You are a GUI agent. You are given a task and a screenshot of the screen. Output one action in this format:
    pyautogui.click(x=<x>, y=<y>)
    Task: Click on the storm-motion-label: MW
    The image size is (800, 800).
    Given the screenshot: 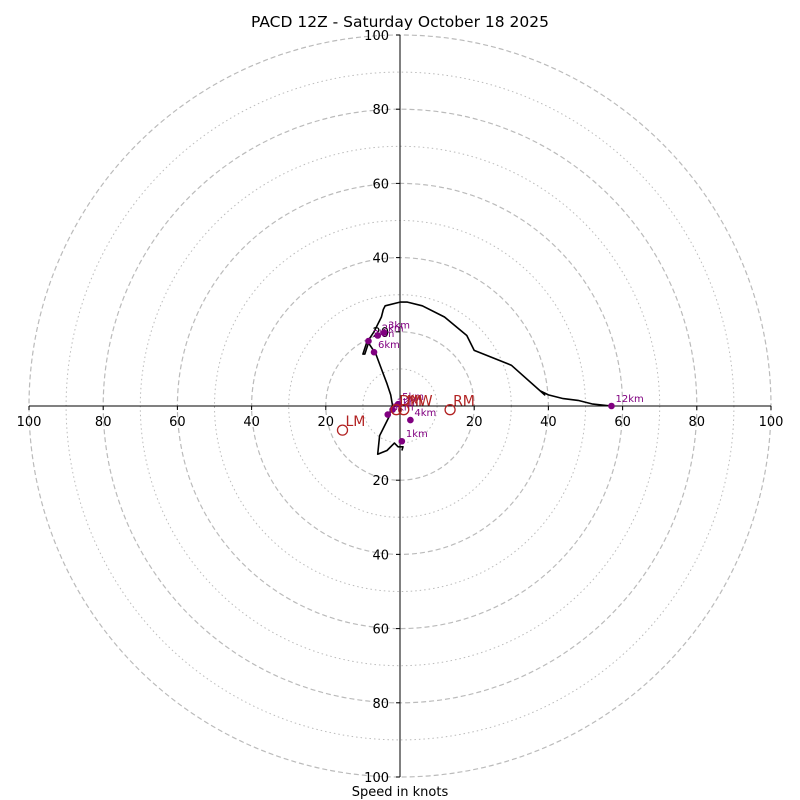 What is the action you would take?
    pyautogui.click(x=420, y=402)
    